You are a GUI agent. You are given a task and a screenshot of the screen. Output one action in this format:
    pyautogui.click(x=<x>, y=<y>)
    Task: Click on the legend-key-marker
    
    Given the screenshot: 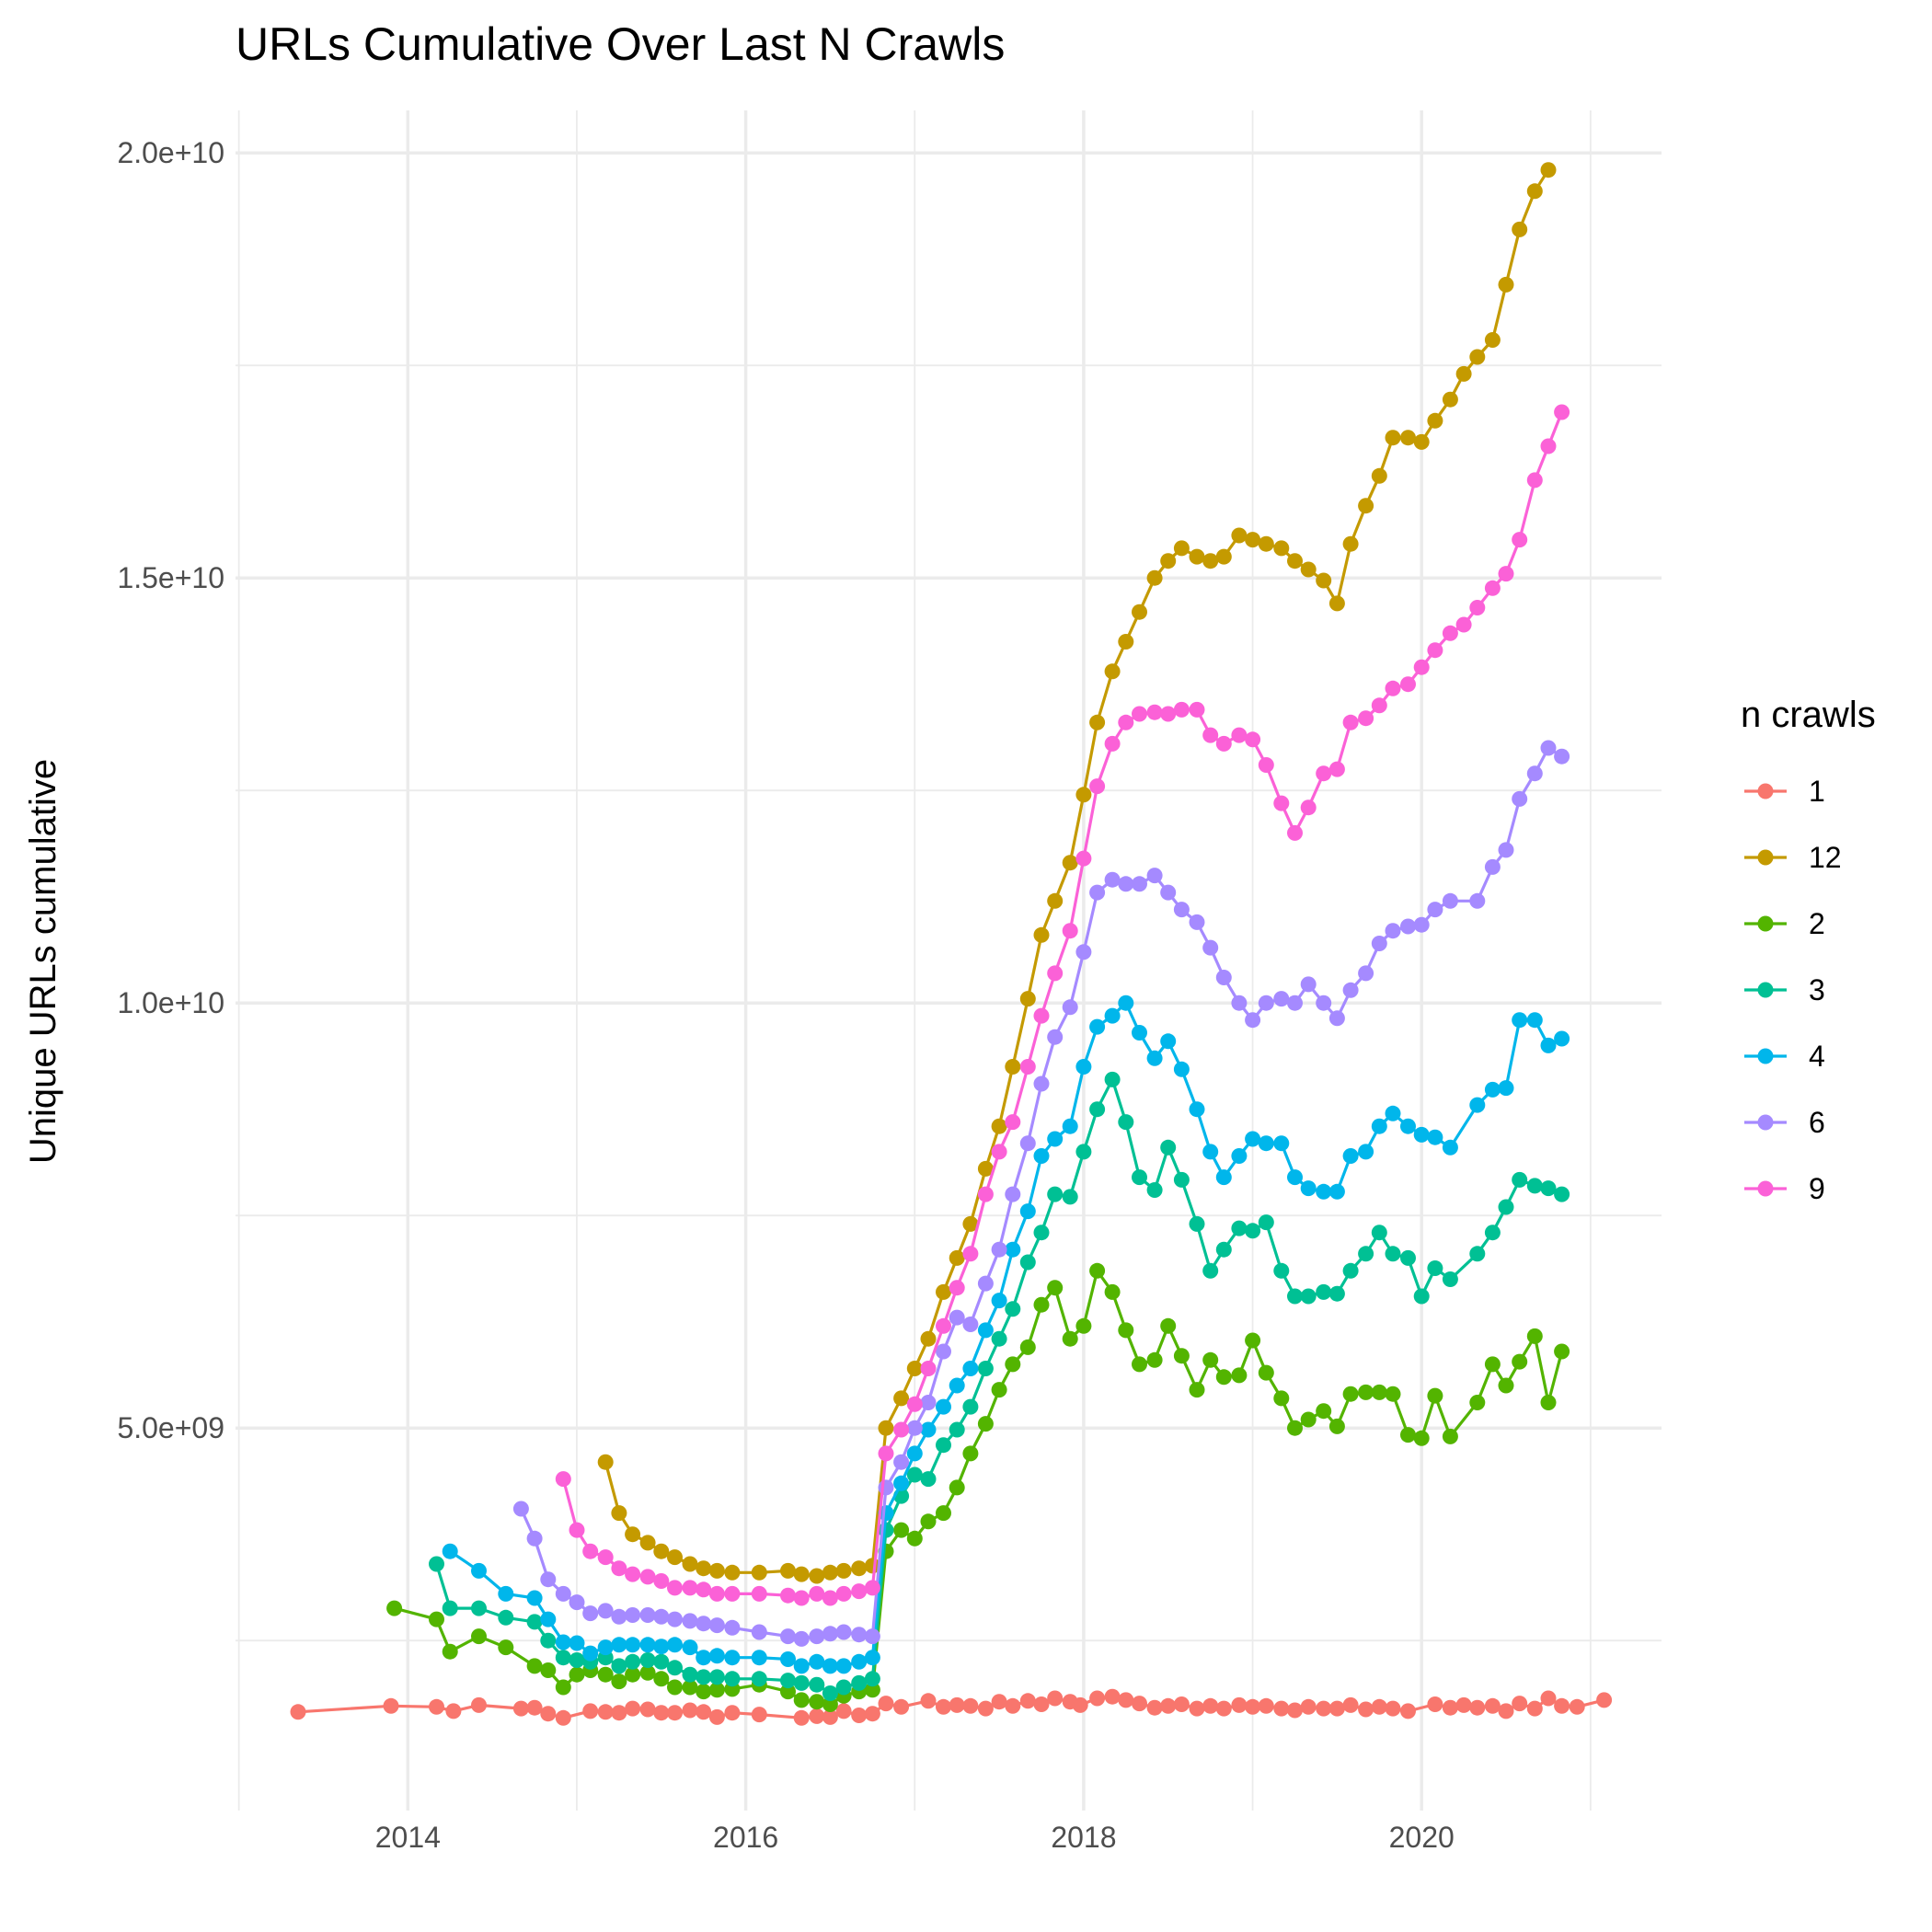 What is the action you would take?
    pyautogui.click(x=1765, y=923)
    